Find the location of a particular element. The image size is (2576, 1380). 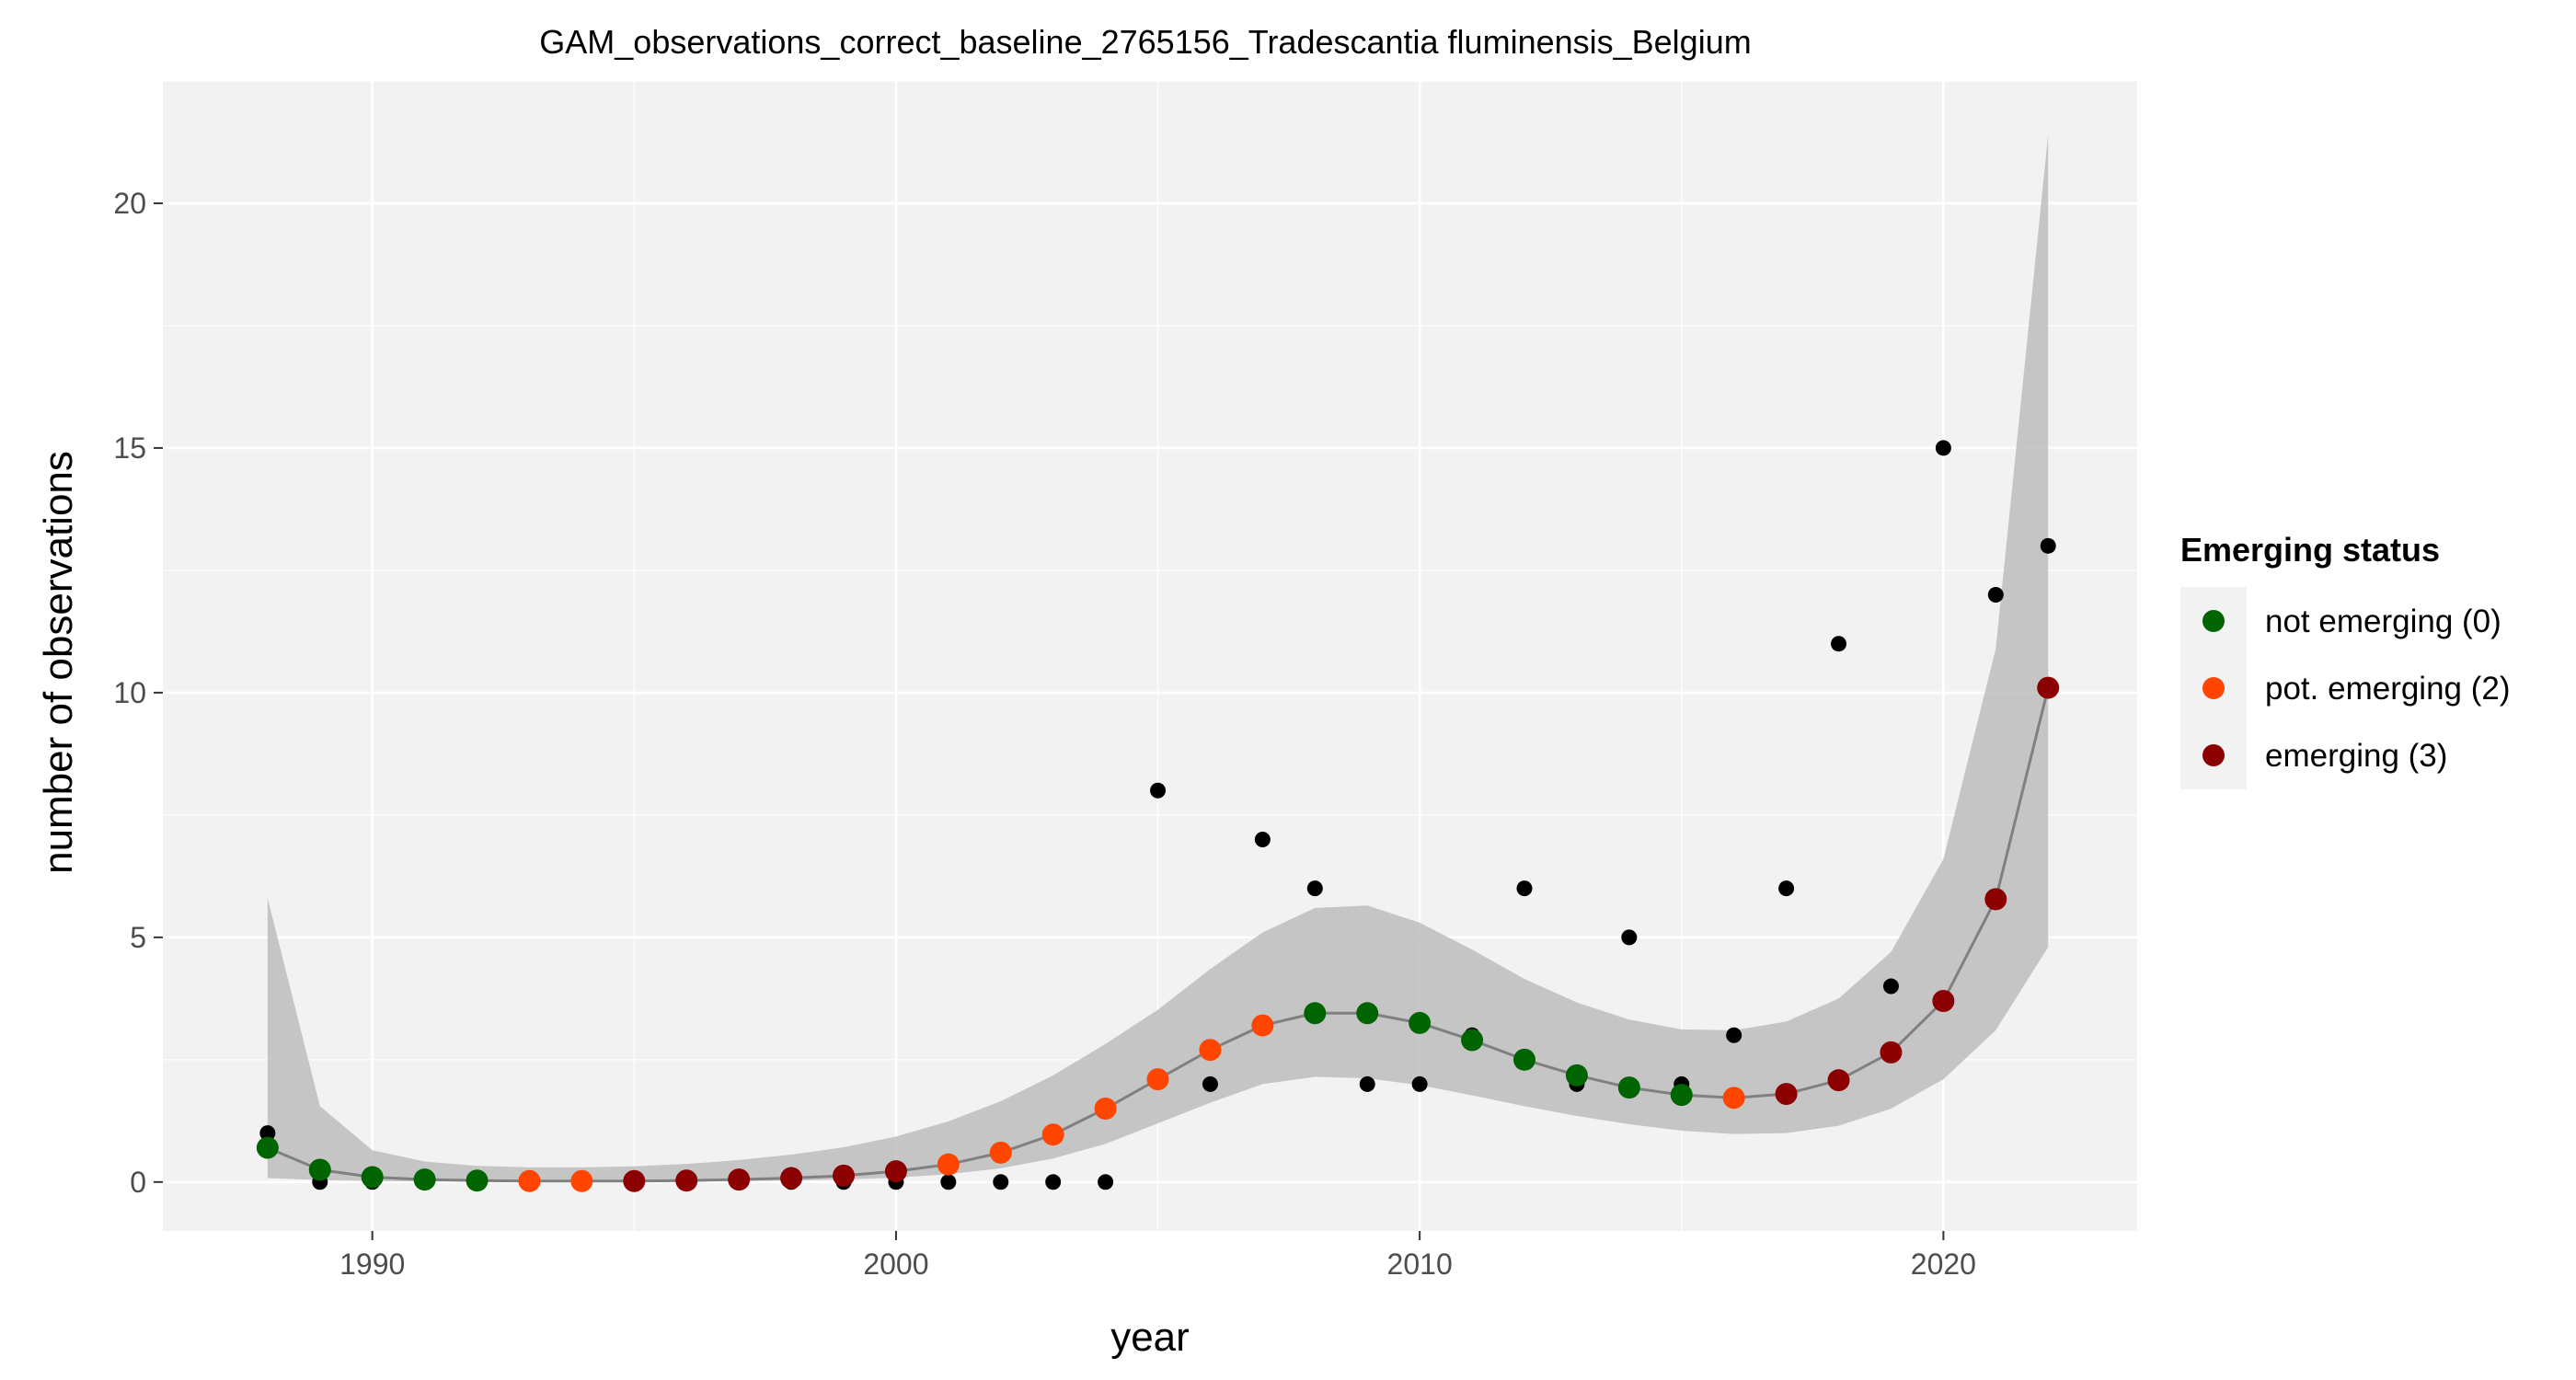

y-tick-label: 0 is located at coordinates (138, 1182).